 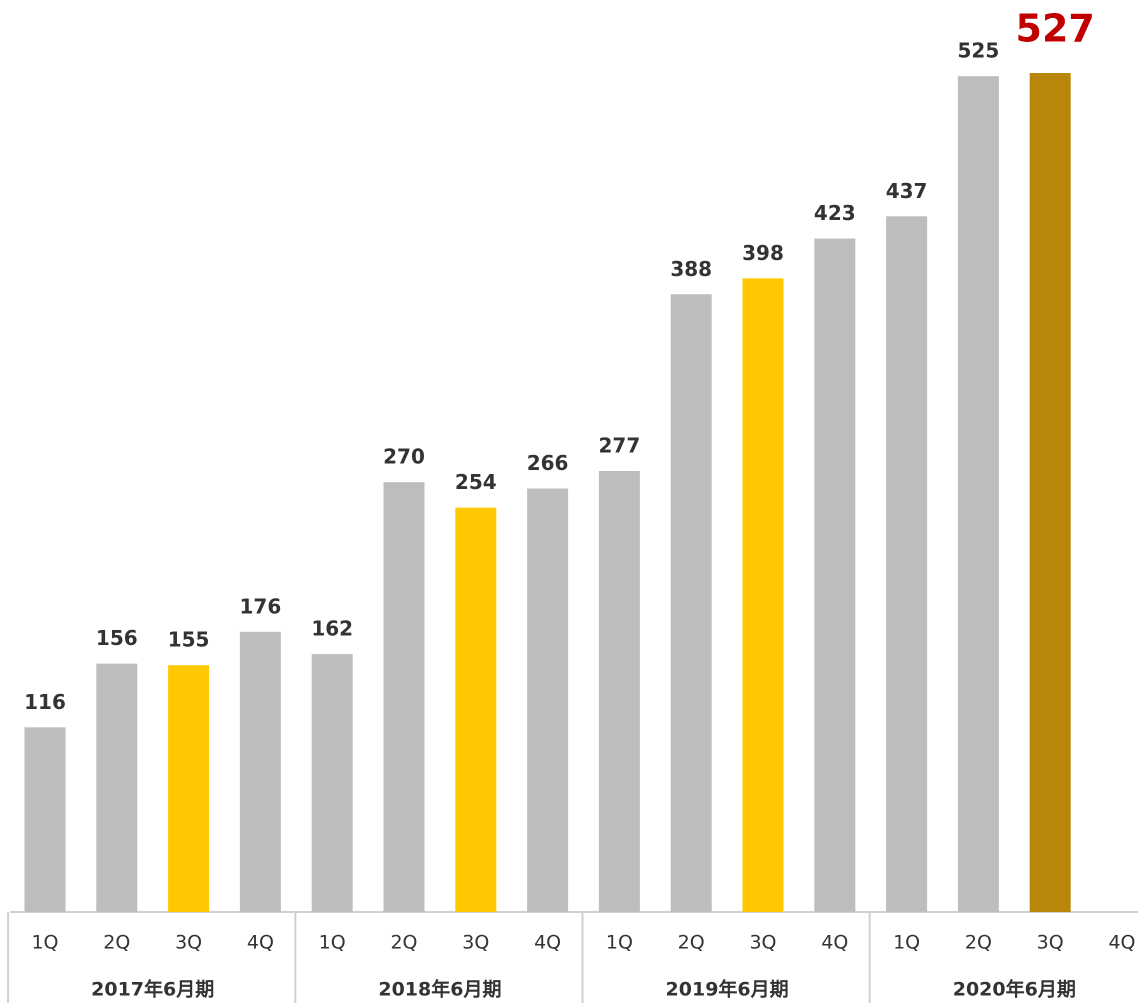 I want to click on value-label: 388, so click(x=691, y=269).